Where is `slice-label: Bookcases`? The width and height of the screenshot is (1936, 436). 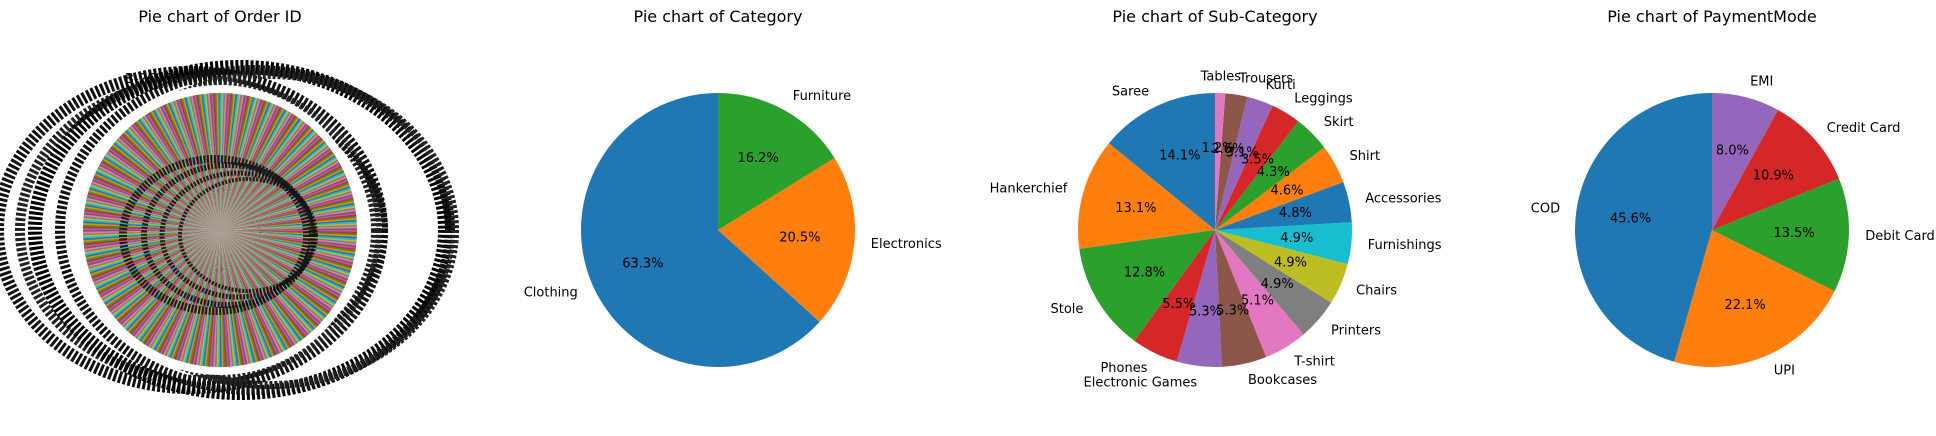 slice-label: Bookcases is located at coordinates (1282, 380).